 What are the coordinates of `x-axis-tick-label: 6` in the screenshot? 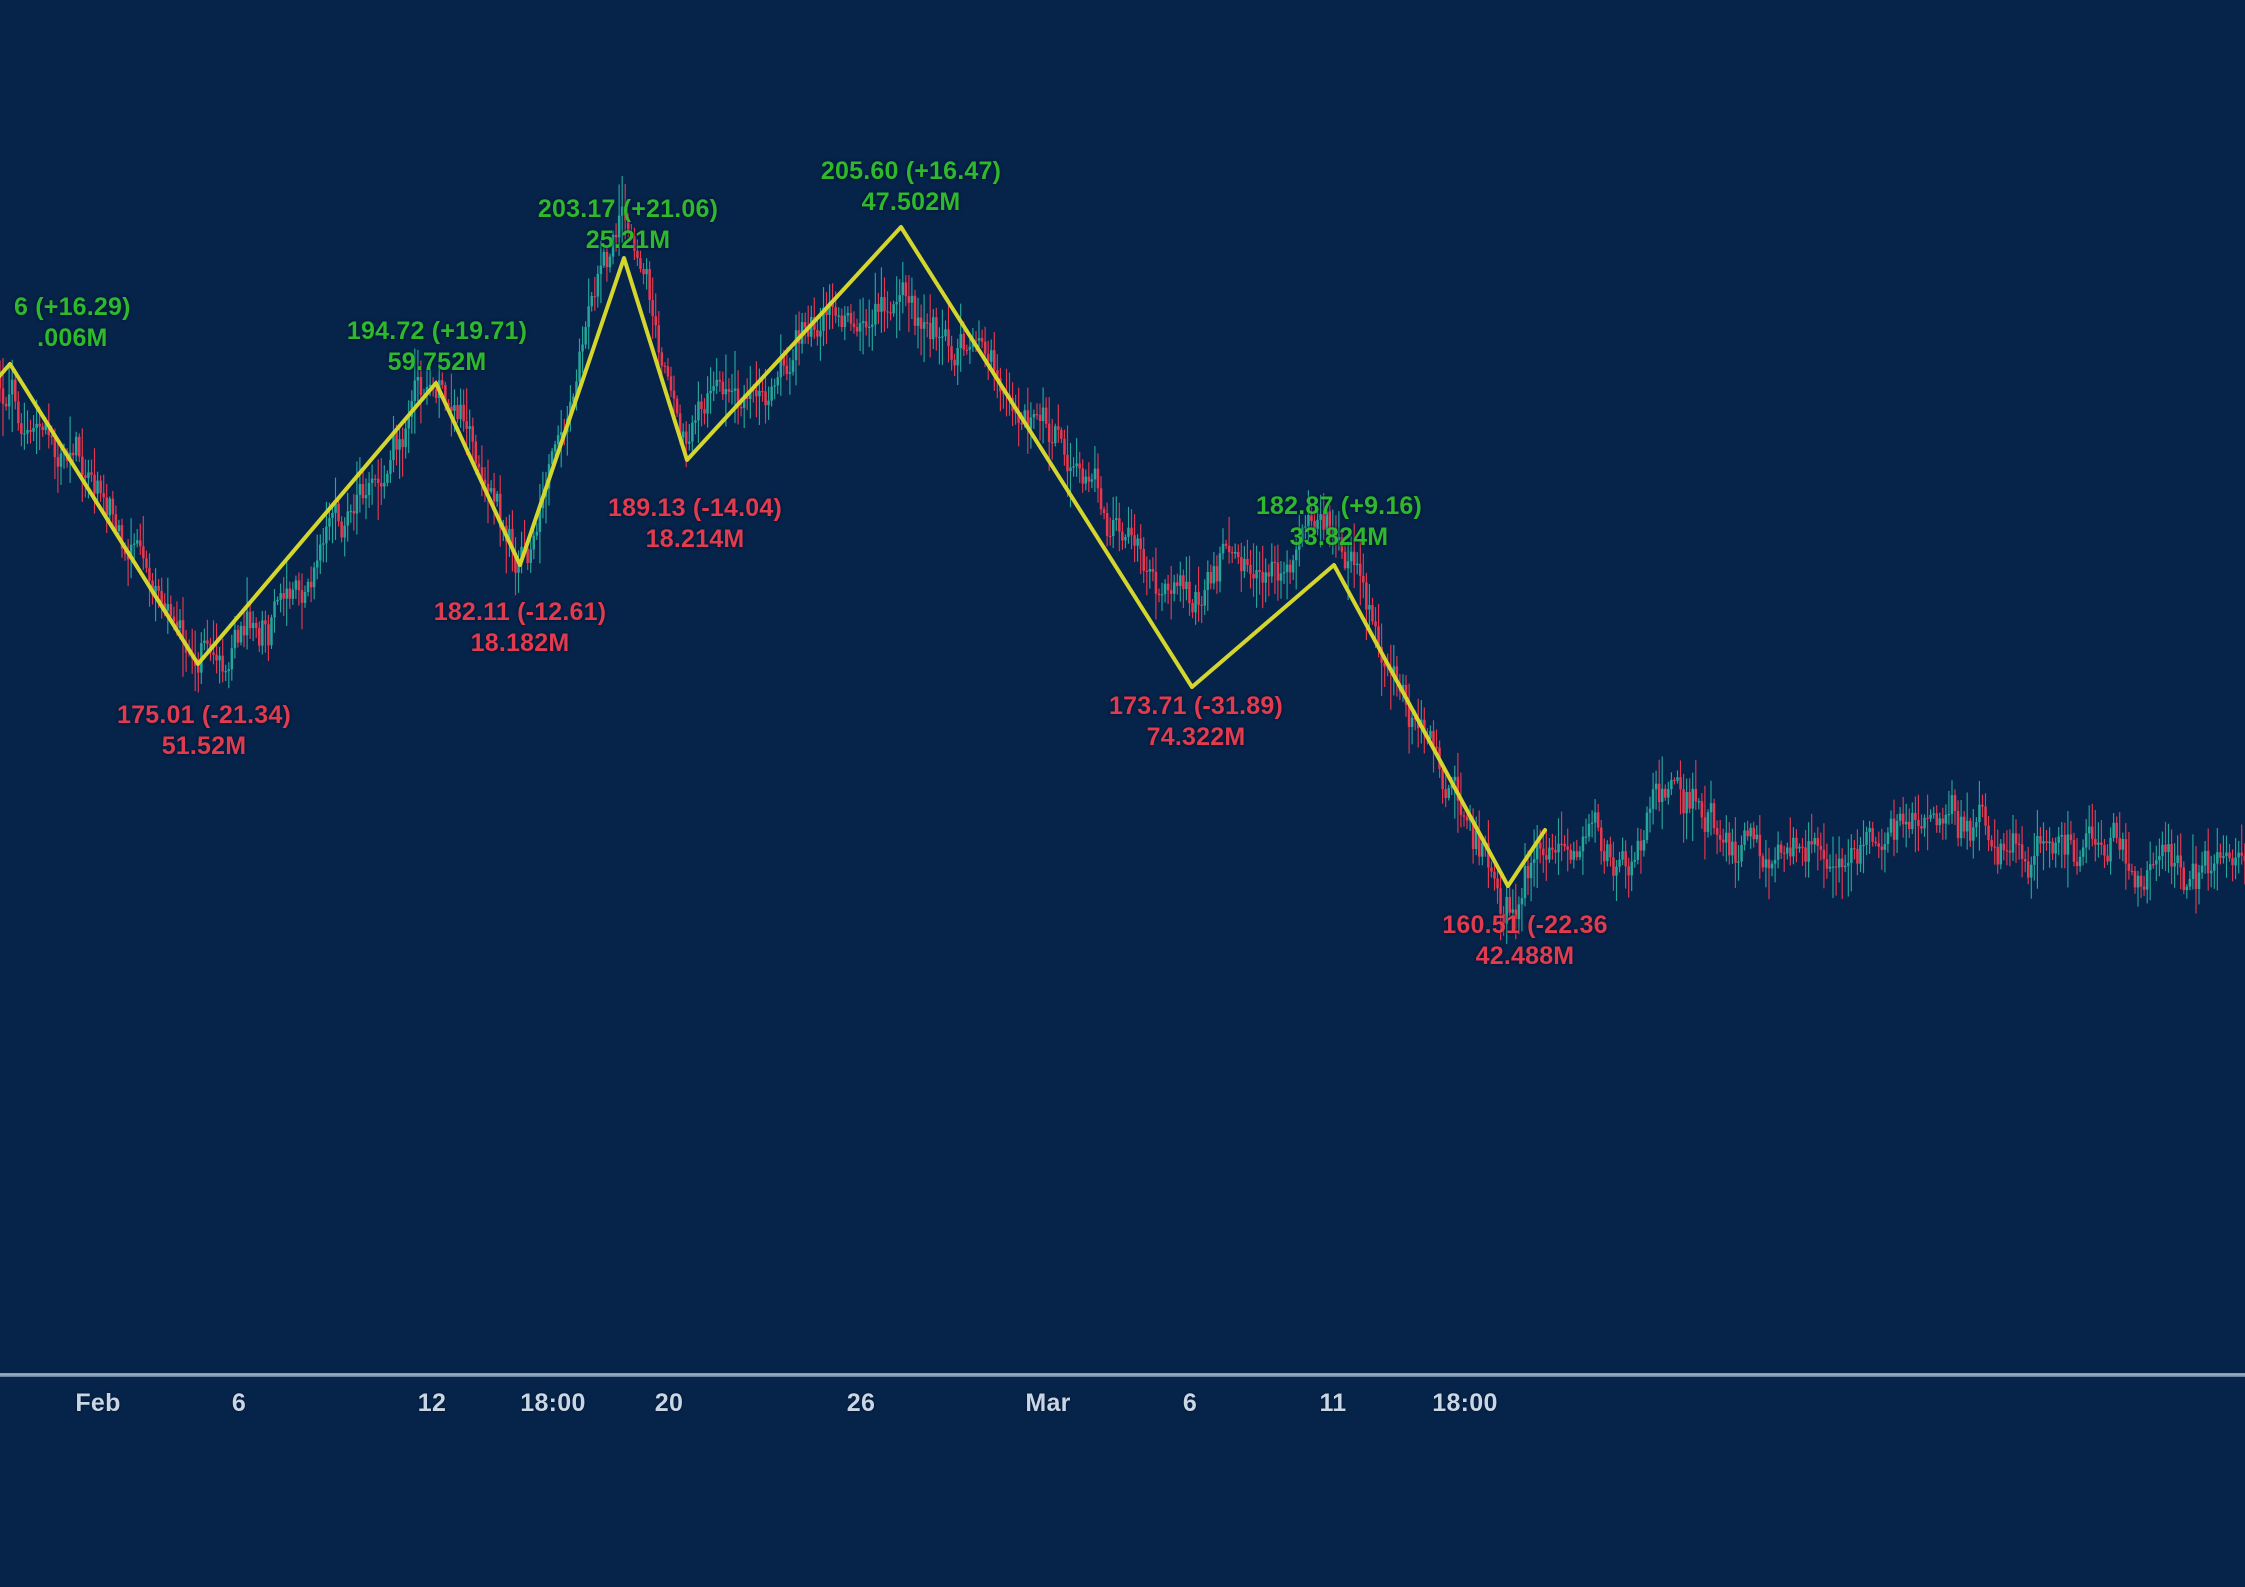 It's located at (1190, 1403).